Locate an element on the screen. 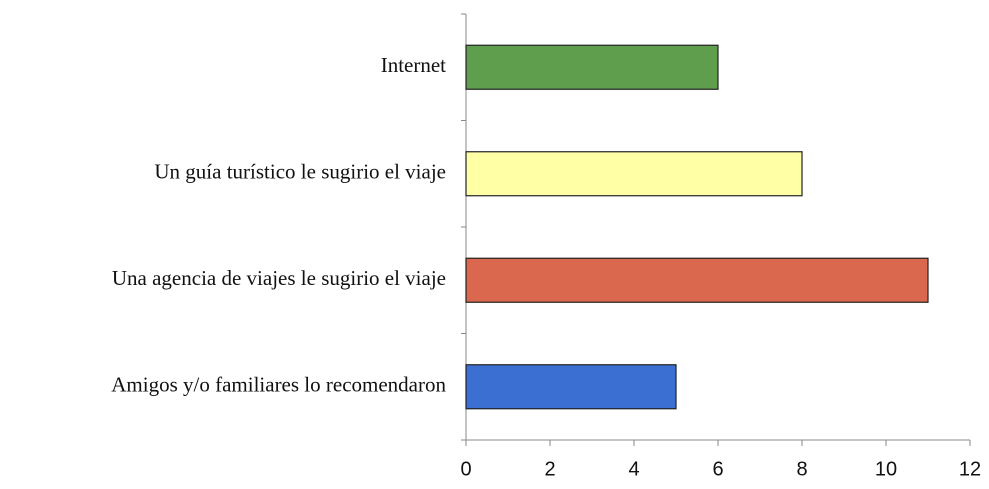 This screenshot has width=989, height=489. x-tick-label: 8 is located at coordinates (801, 469).